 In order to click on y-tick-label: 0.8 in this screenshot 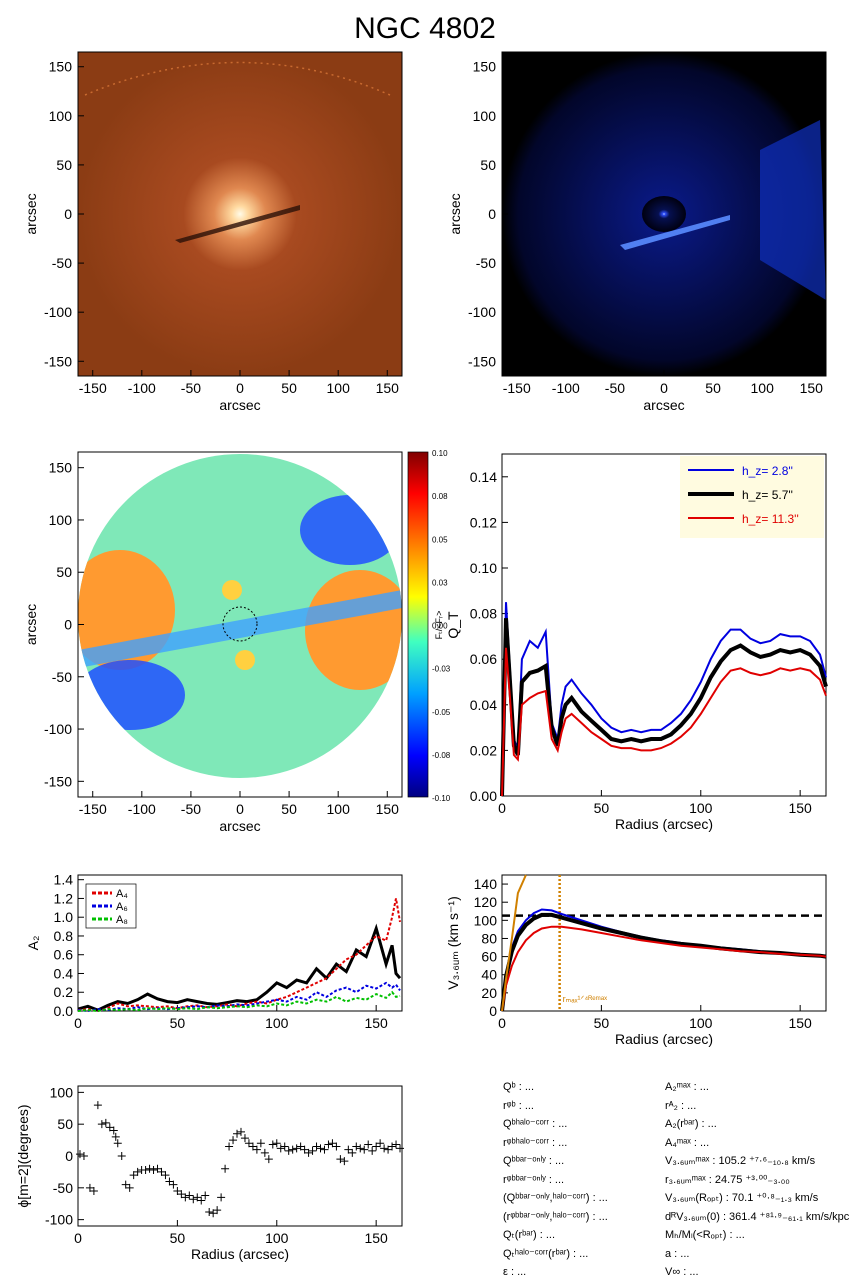, I will do `click(64, 936)`.